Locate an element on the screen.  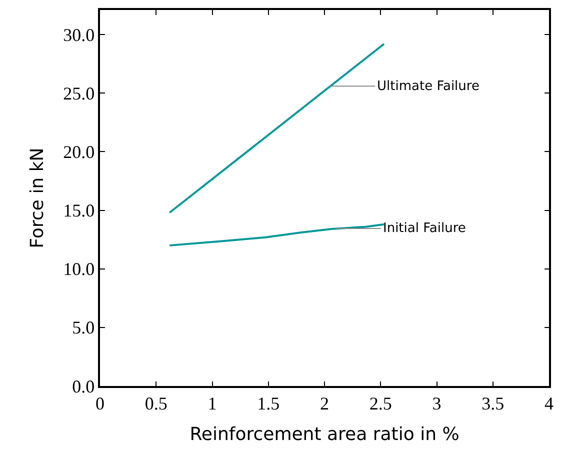
x-tick-label: 0.5 is located at coordinates (156, 403).